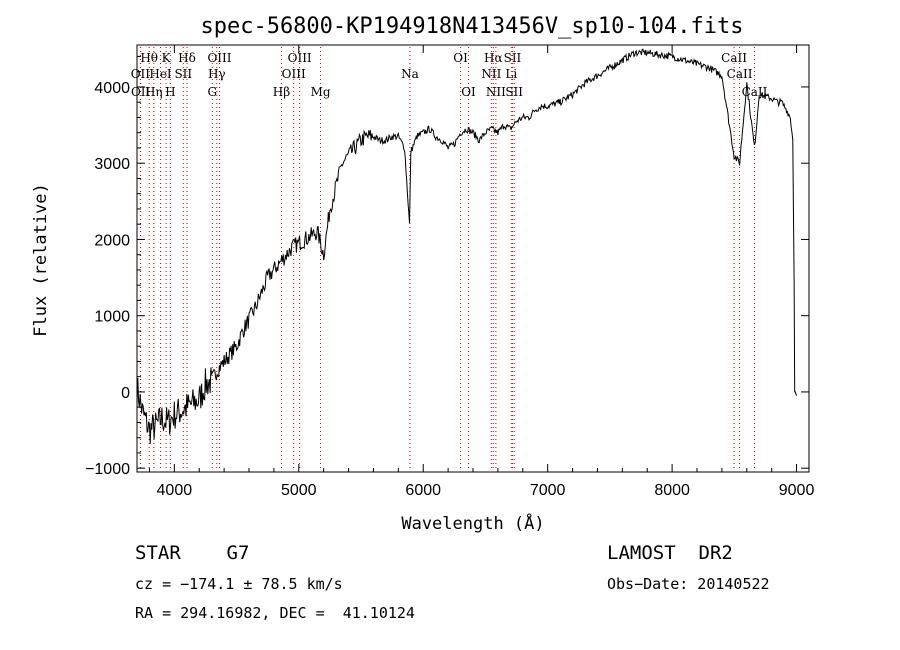 The image size is (900, 650). I want to click on line-label-1: K, so click(167, 58).